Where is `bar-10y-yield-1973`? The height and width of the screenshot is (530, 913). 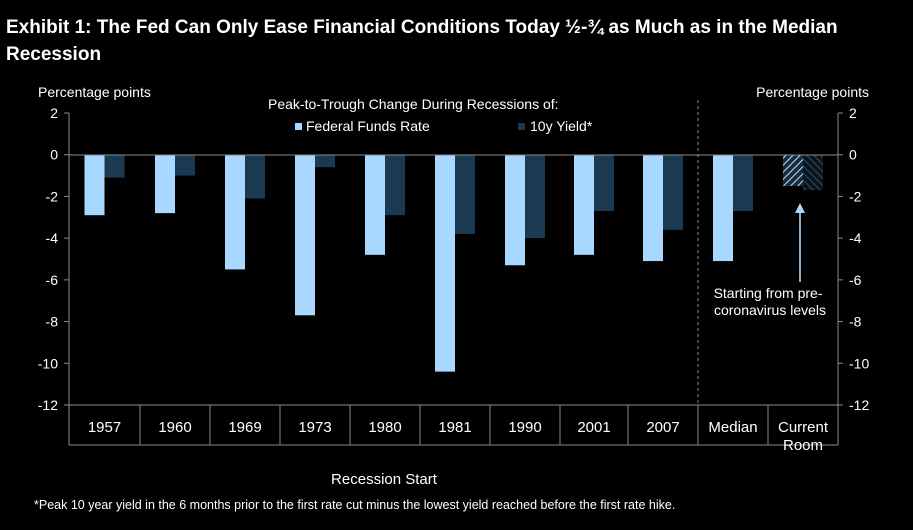 bar-10y-yield-1973 is located at coordinates (325, 161).